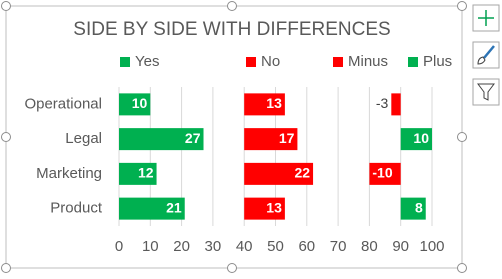 The image size is (502, 279). Describe the element at coordinates (486, 18) in the screenshot. I see `chart-elements-button` at that location.